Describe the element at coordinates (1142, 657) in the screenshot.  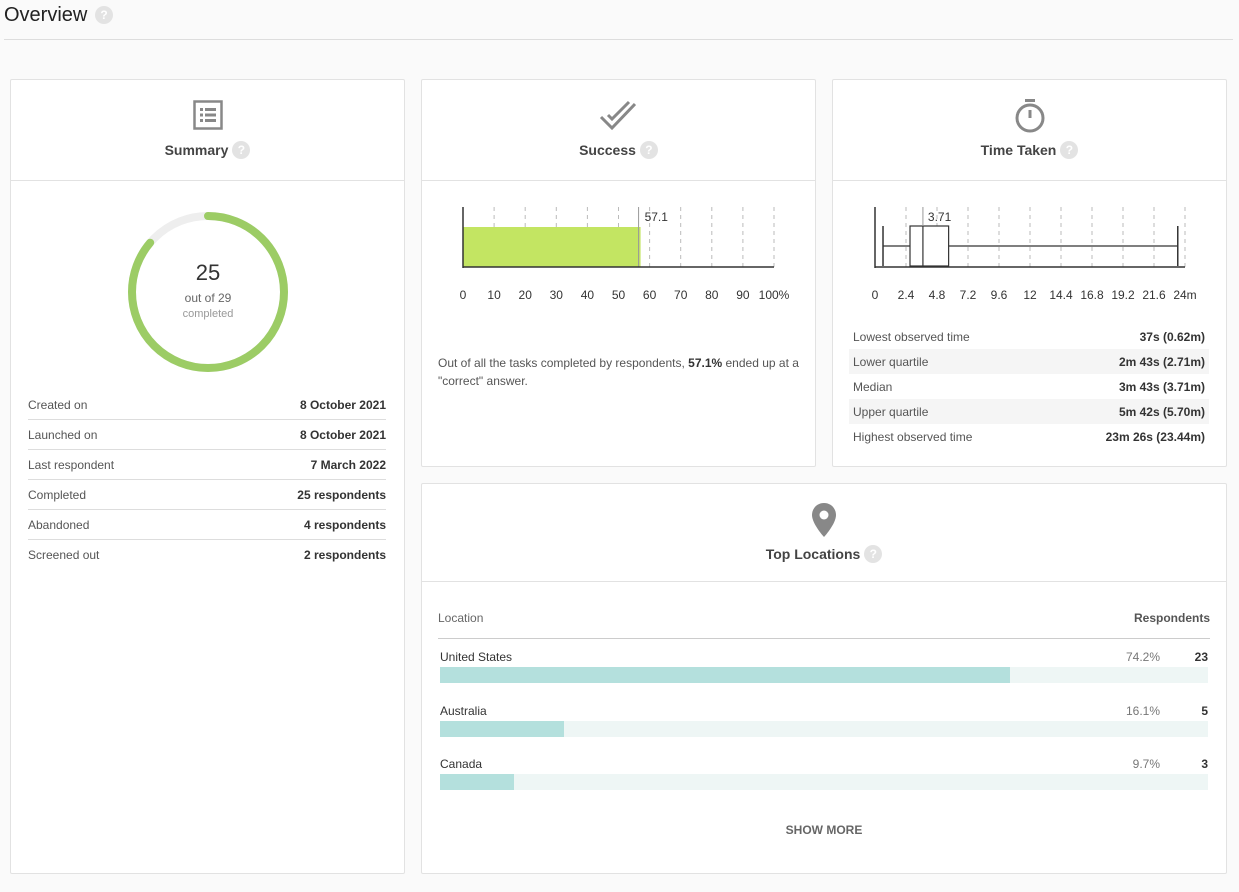
I see `location-percent: 74.2%` at that location.